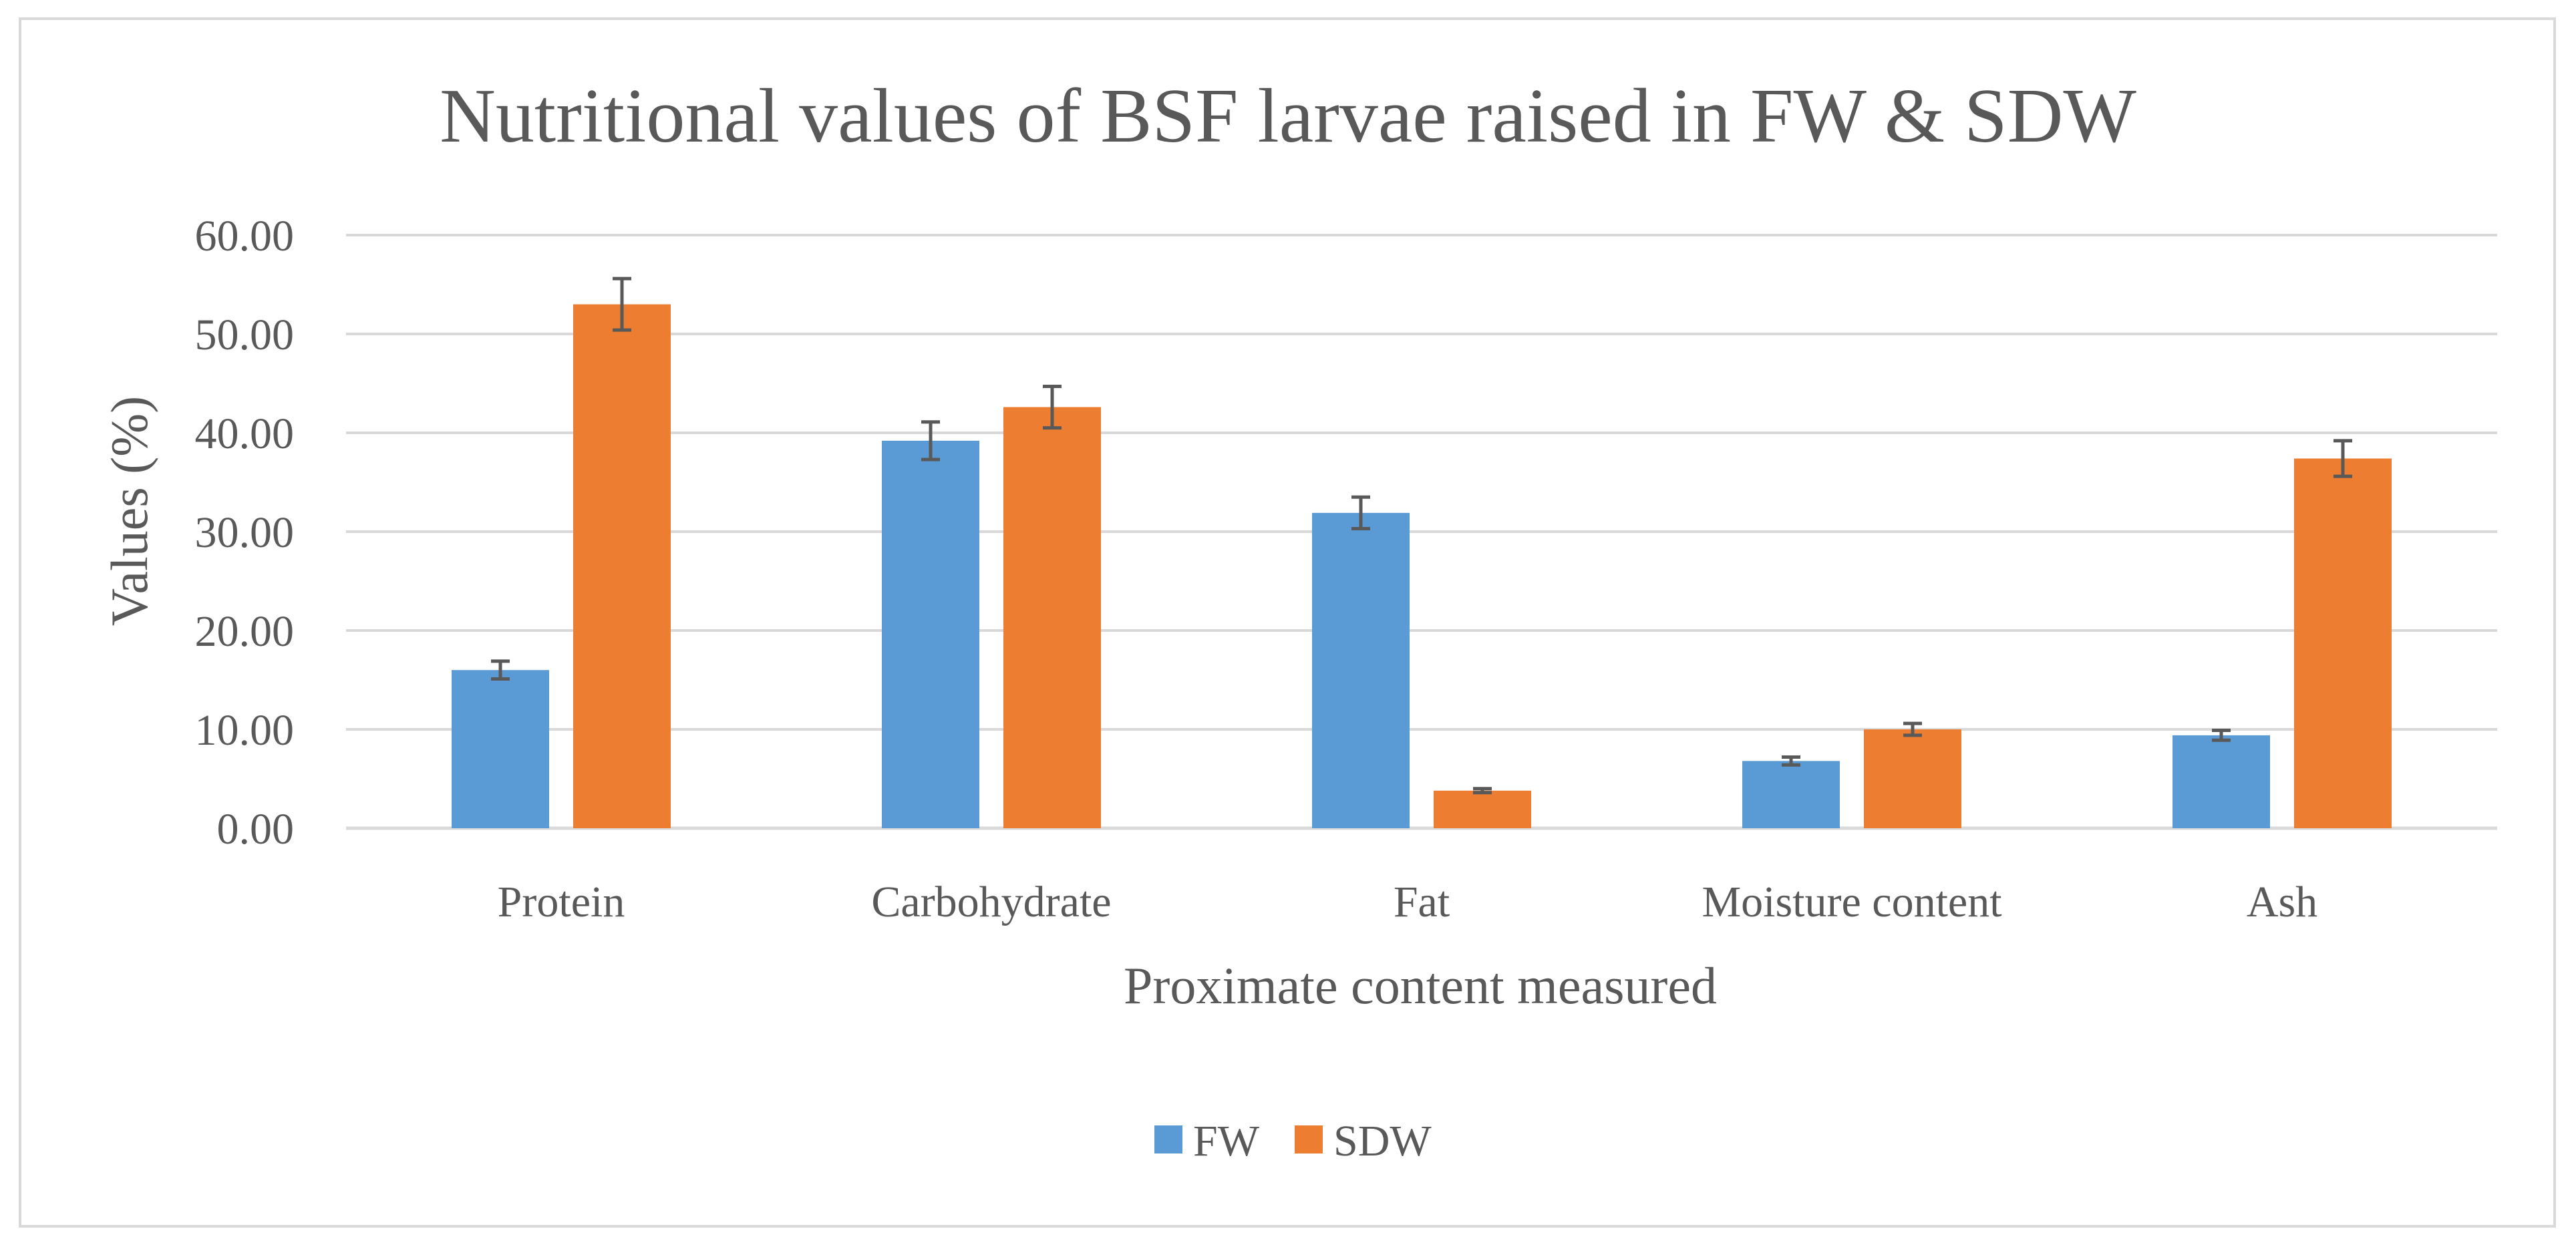 The image size is (2576, 1249). What do you see at coordinates (561, 902) in the screenshot?
I see `x-tick-label: Protein` at bounding box center [561, 902].